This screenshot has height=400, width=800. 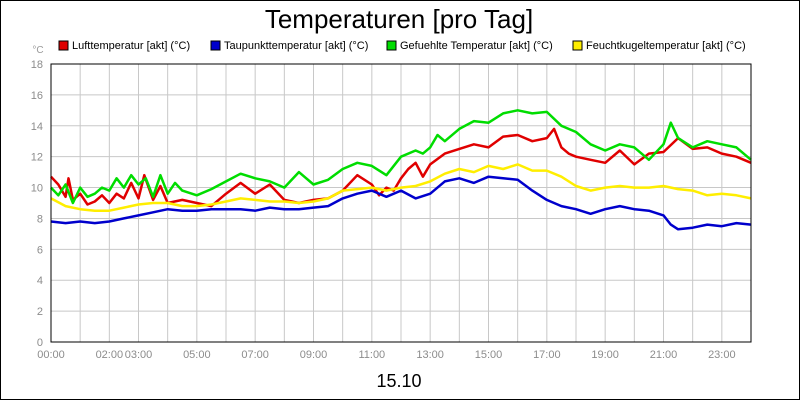 What do you see at coordinates (371, 355) in the screenshot?
I see `x-tick-label: 11:00` at bounding box center [371, 355].